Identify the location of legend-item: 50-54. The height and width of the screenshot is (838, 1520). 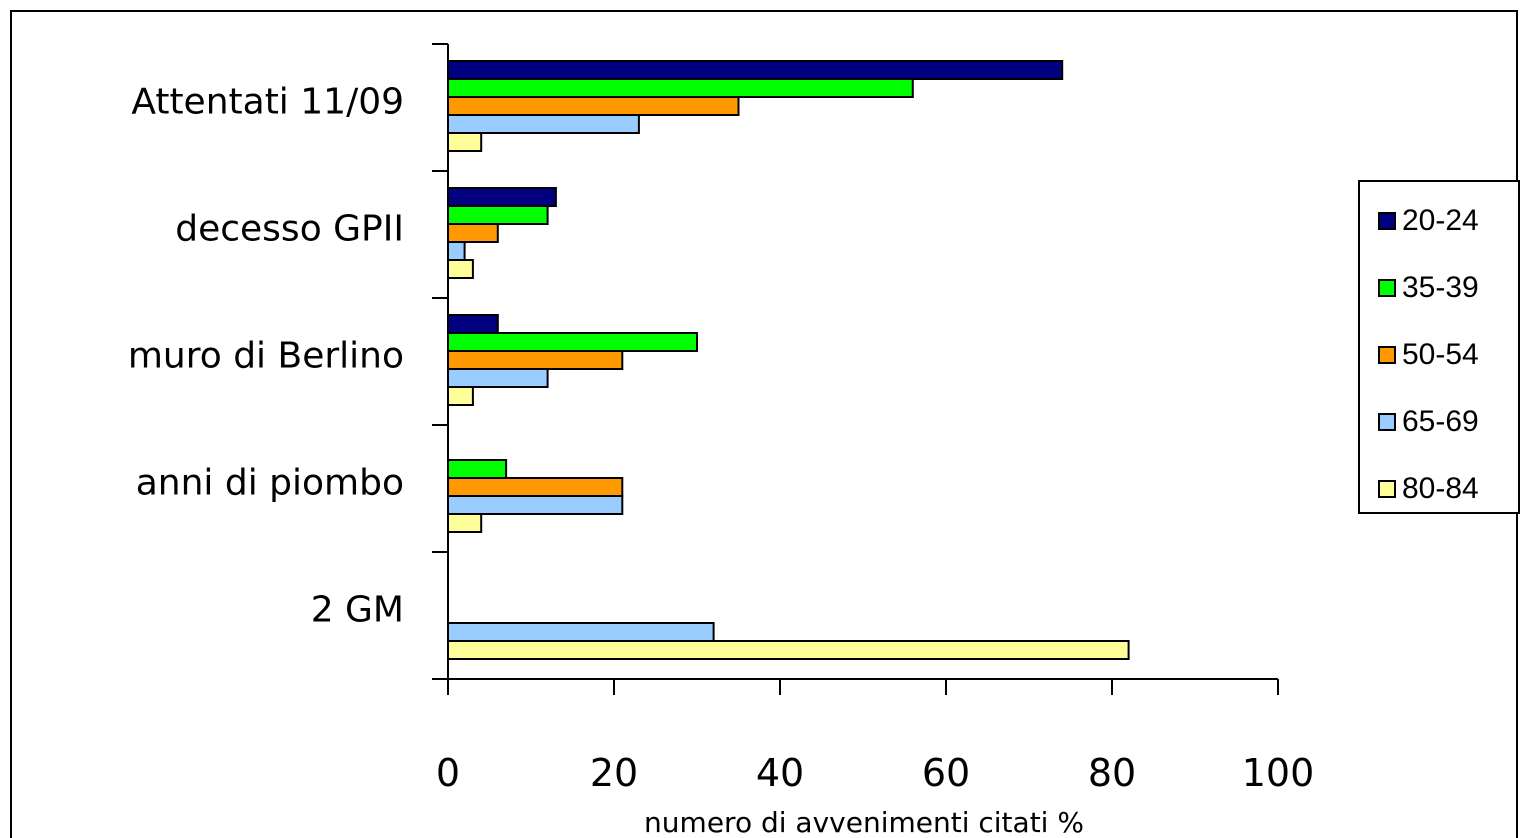
(1428, 354).